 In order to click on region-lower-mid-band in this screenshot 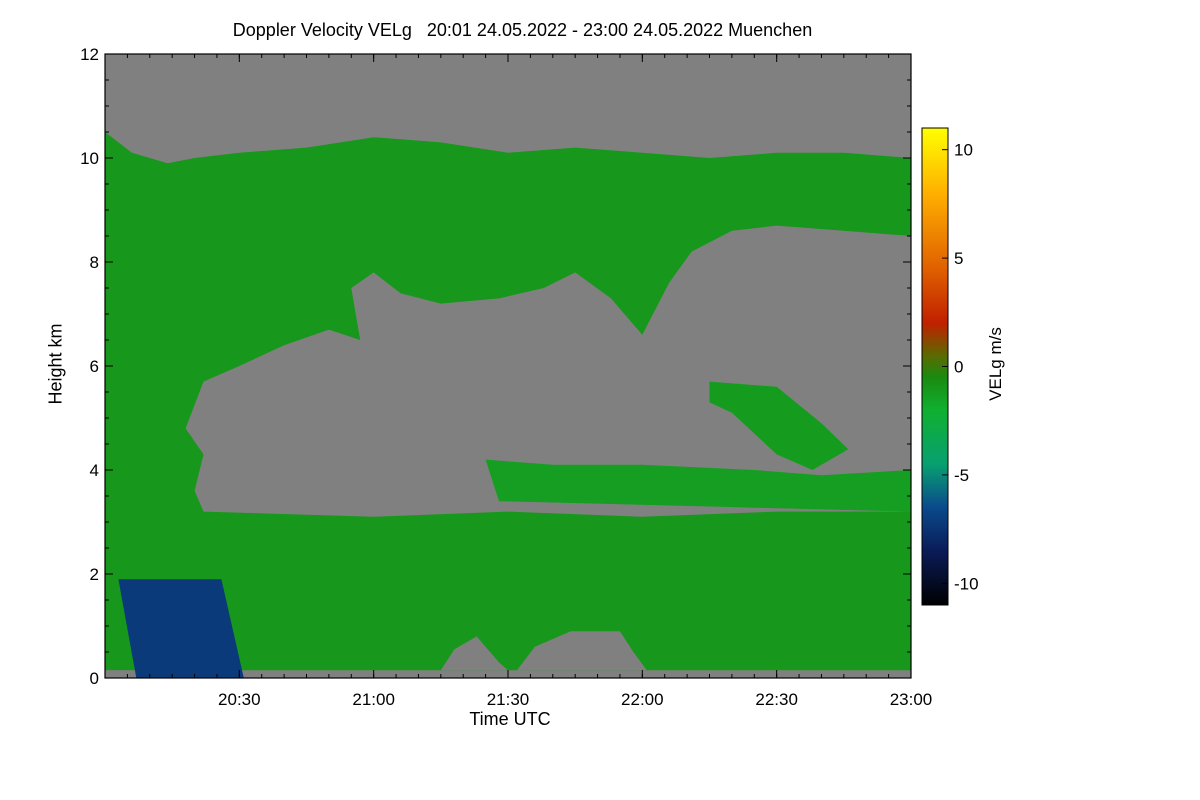, I will do `click(698, 485)`.